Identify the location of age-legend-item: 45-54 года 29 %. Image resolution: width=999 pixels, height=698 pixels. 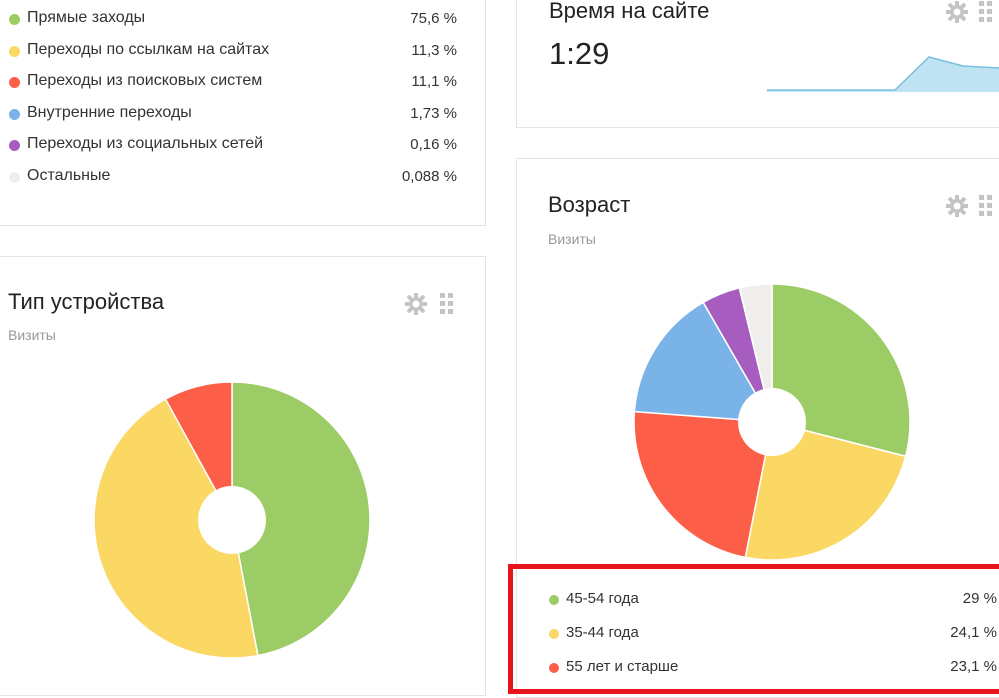
(769, 601).